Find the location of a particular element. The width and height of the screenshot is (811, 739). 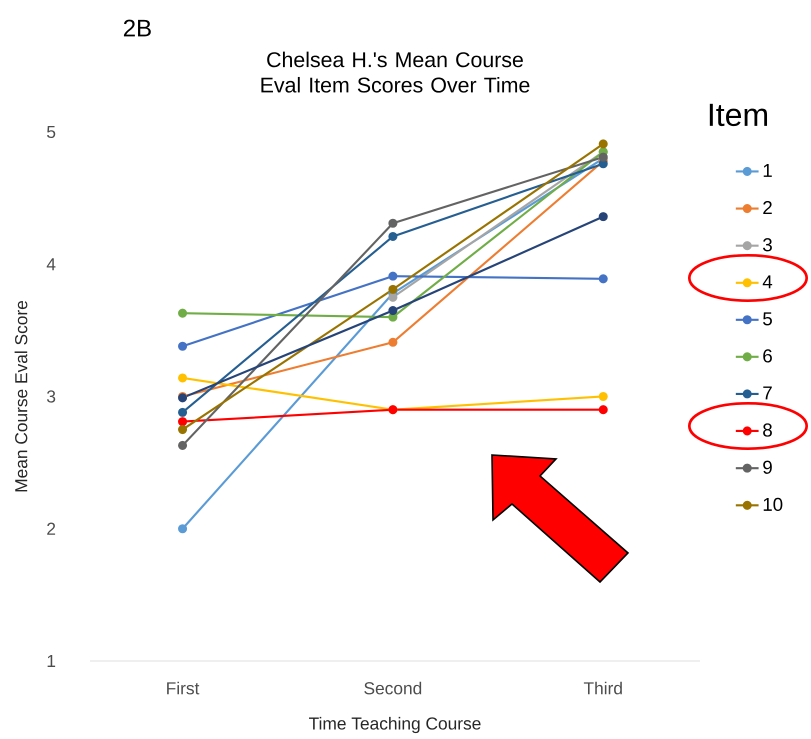

y-axis-title: Mean Course Eval Score is located at coordinates (21, 396).